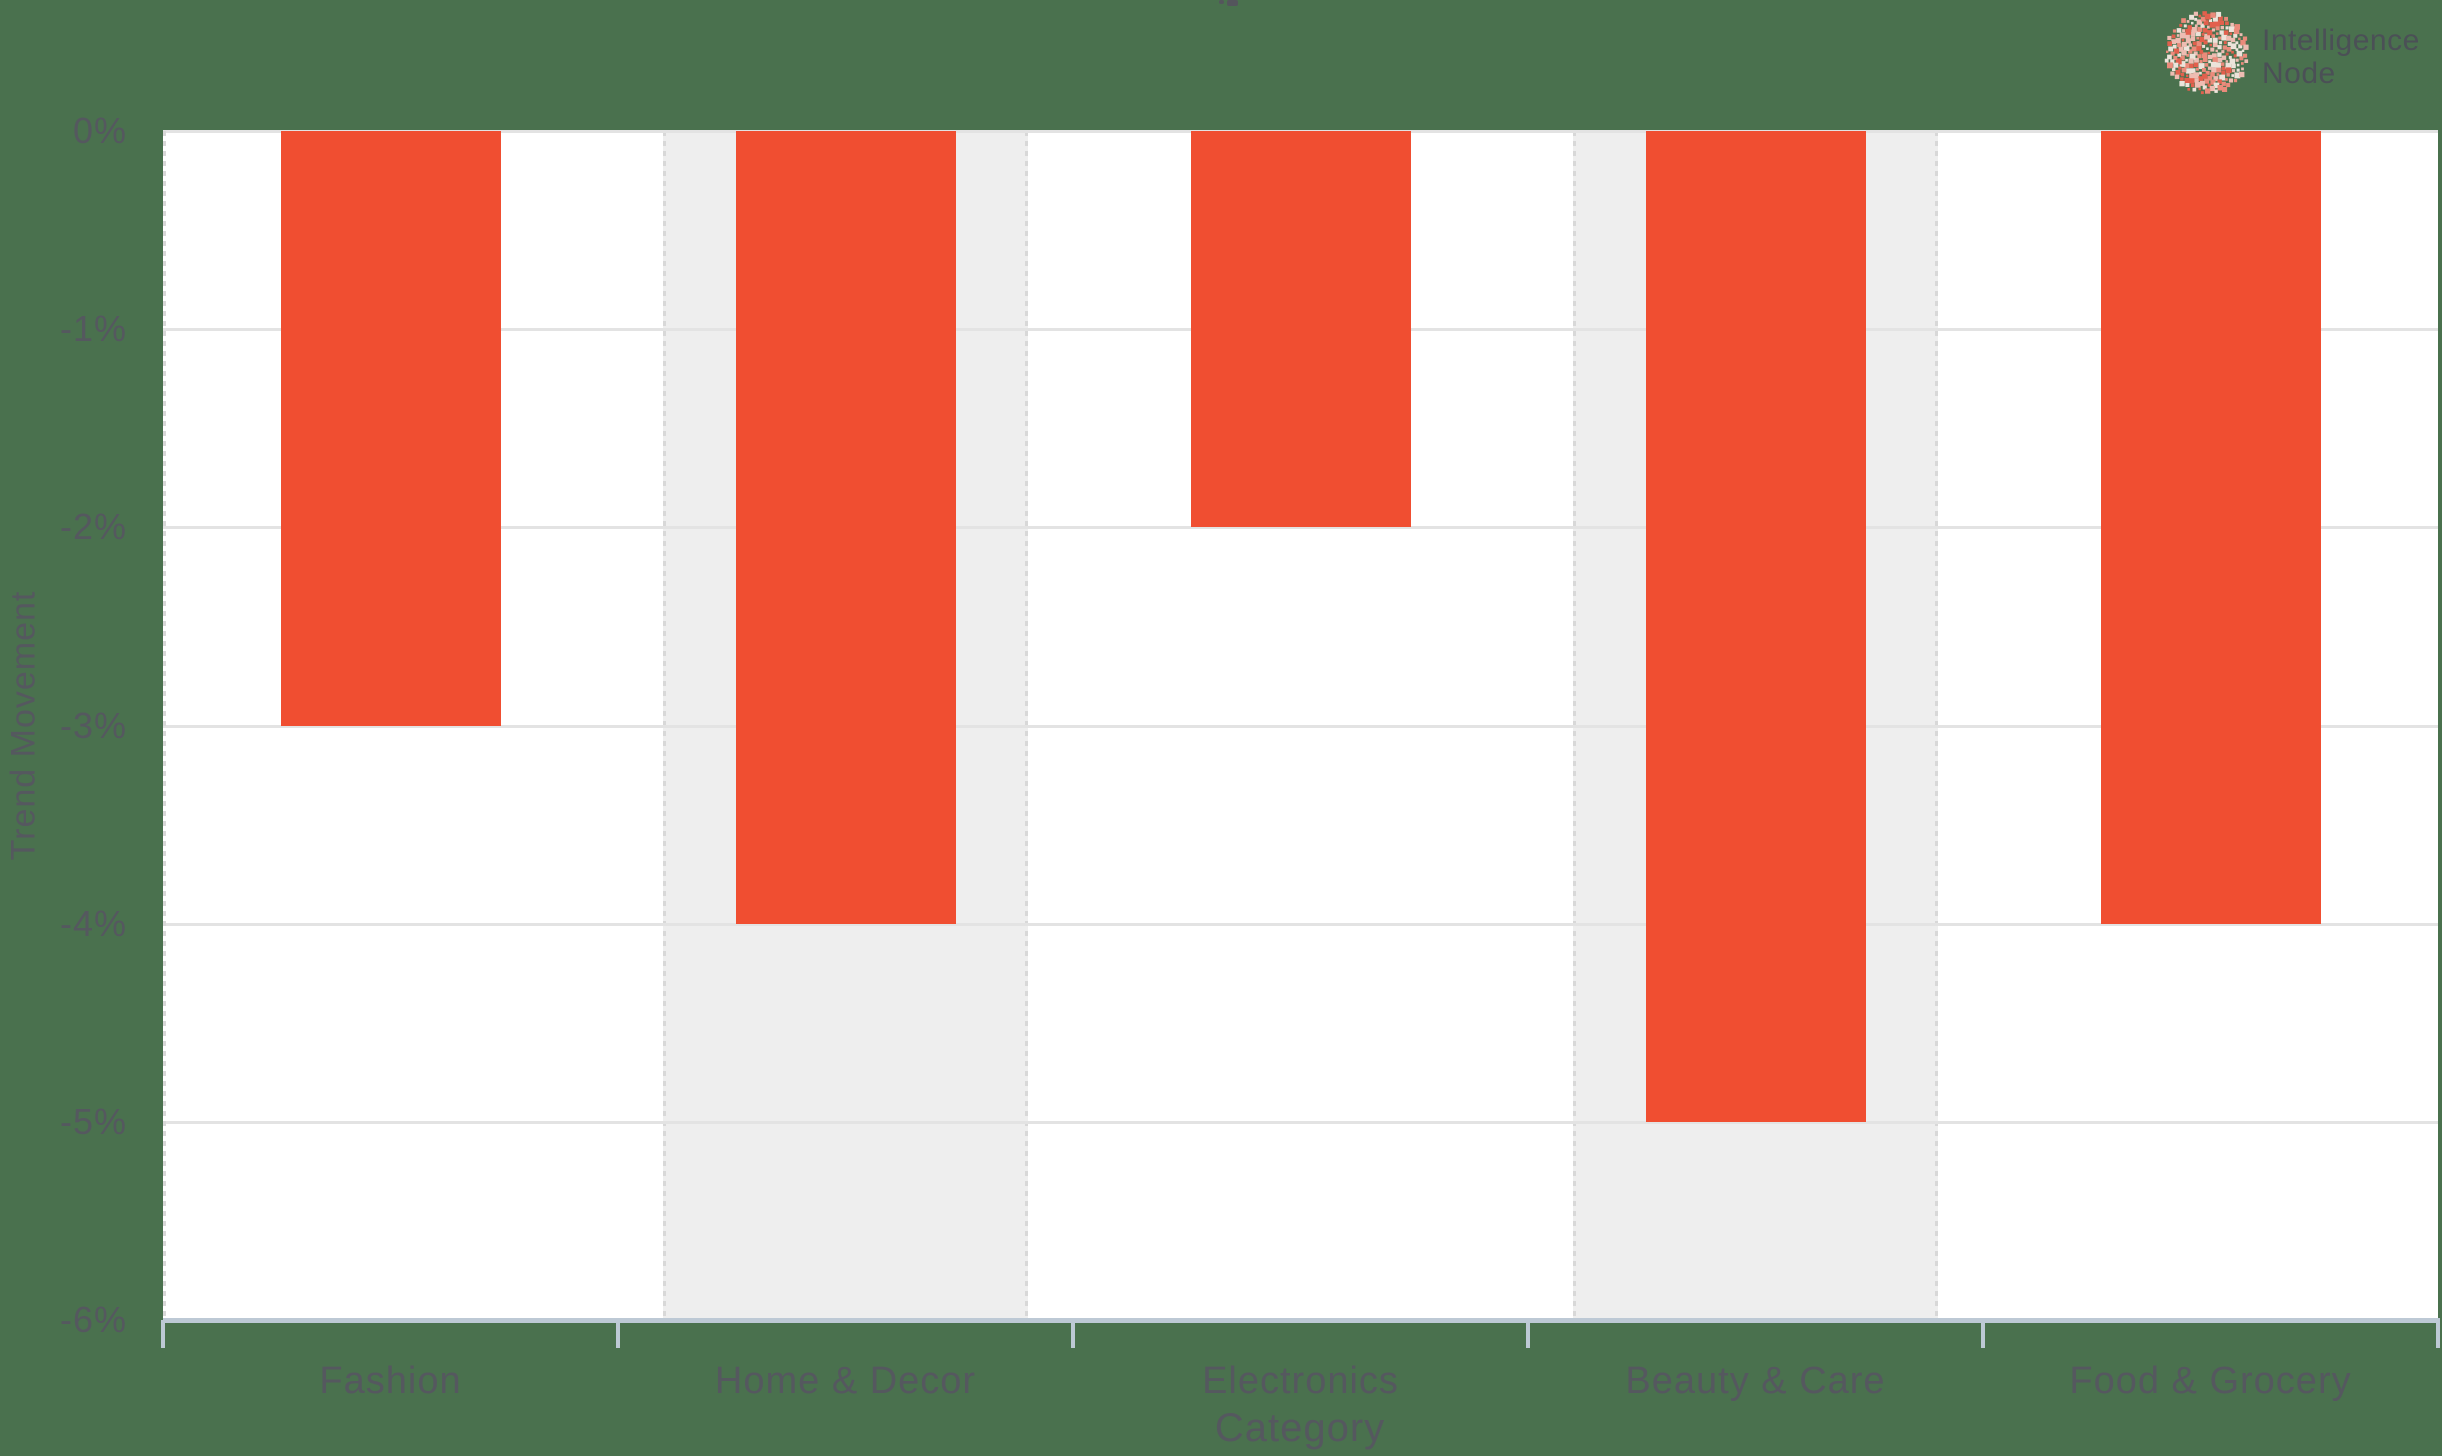 The image size is (2442, 1456). What do you see at coordinates (1755, 1381) in the screenshot?
I see `x-tick-label-beauty-and-care: Beauty & Care` at bounding box center [1755, 1381].